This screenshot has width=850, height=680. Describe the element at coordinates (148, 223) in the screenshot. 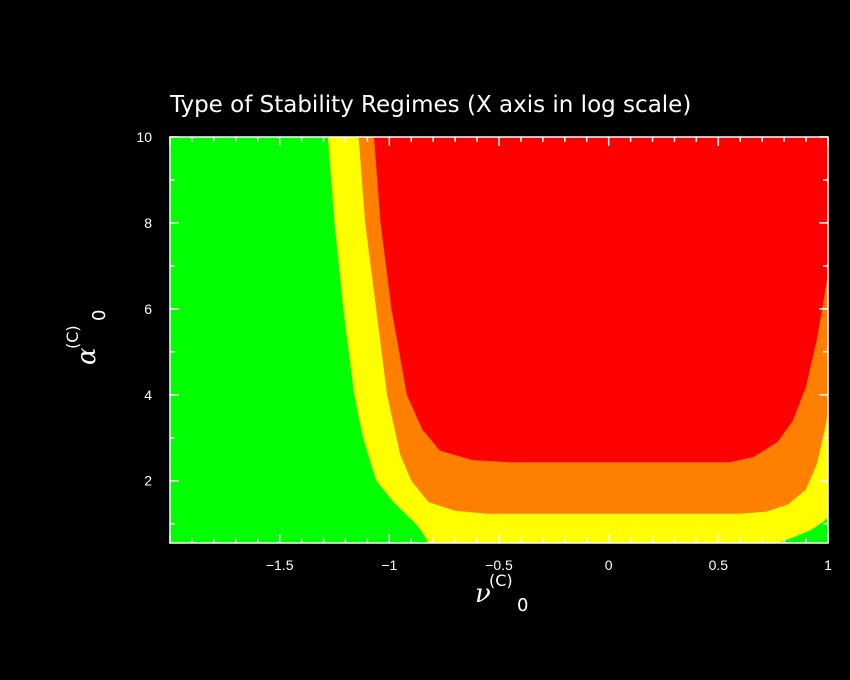

I see `y-tick-label: 8` at that location.